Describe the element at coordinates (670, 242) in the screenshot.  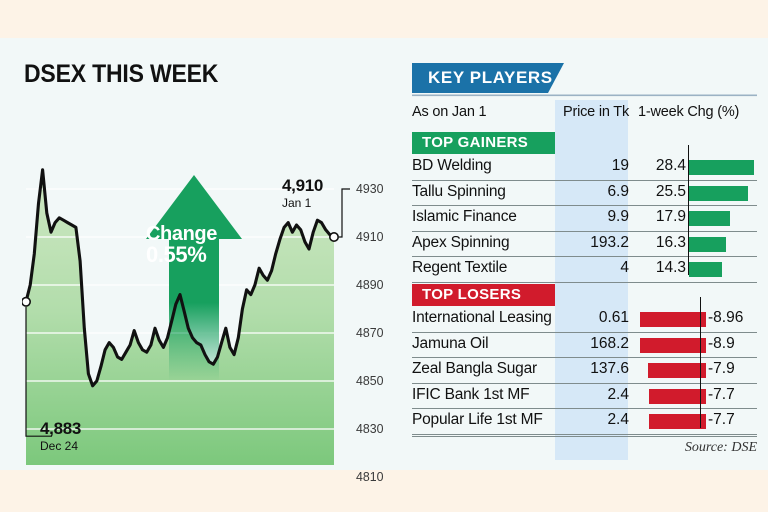
I see `row-change: 16.3` at that location.